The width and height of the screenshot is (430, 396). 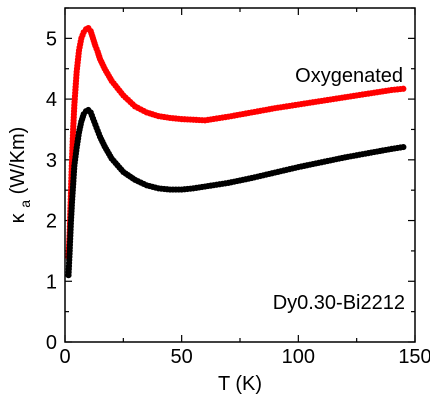 What do you see at coordinates (64, 357) in the screenshot?
I see `x-tick-label: 0` at bounding box center [64, 357].